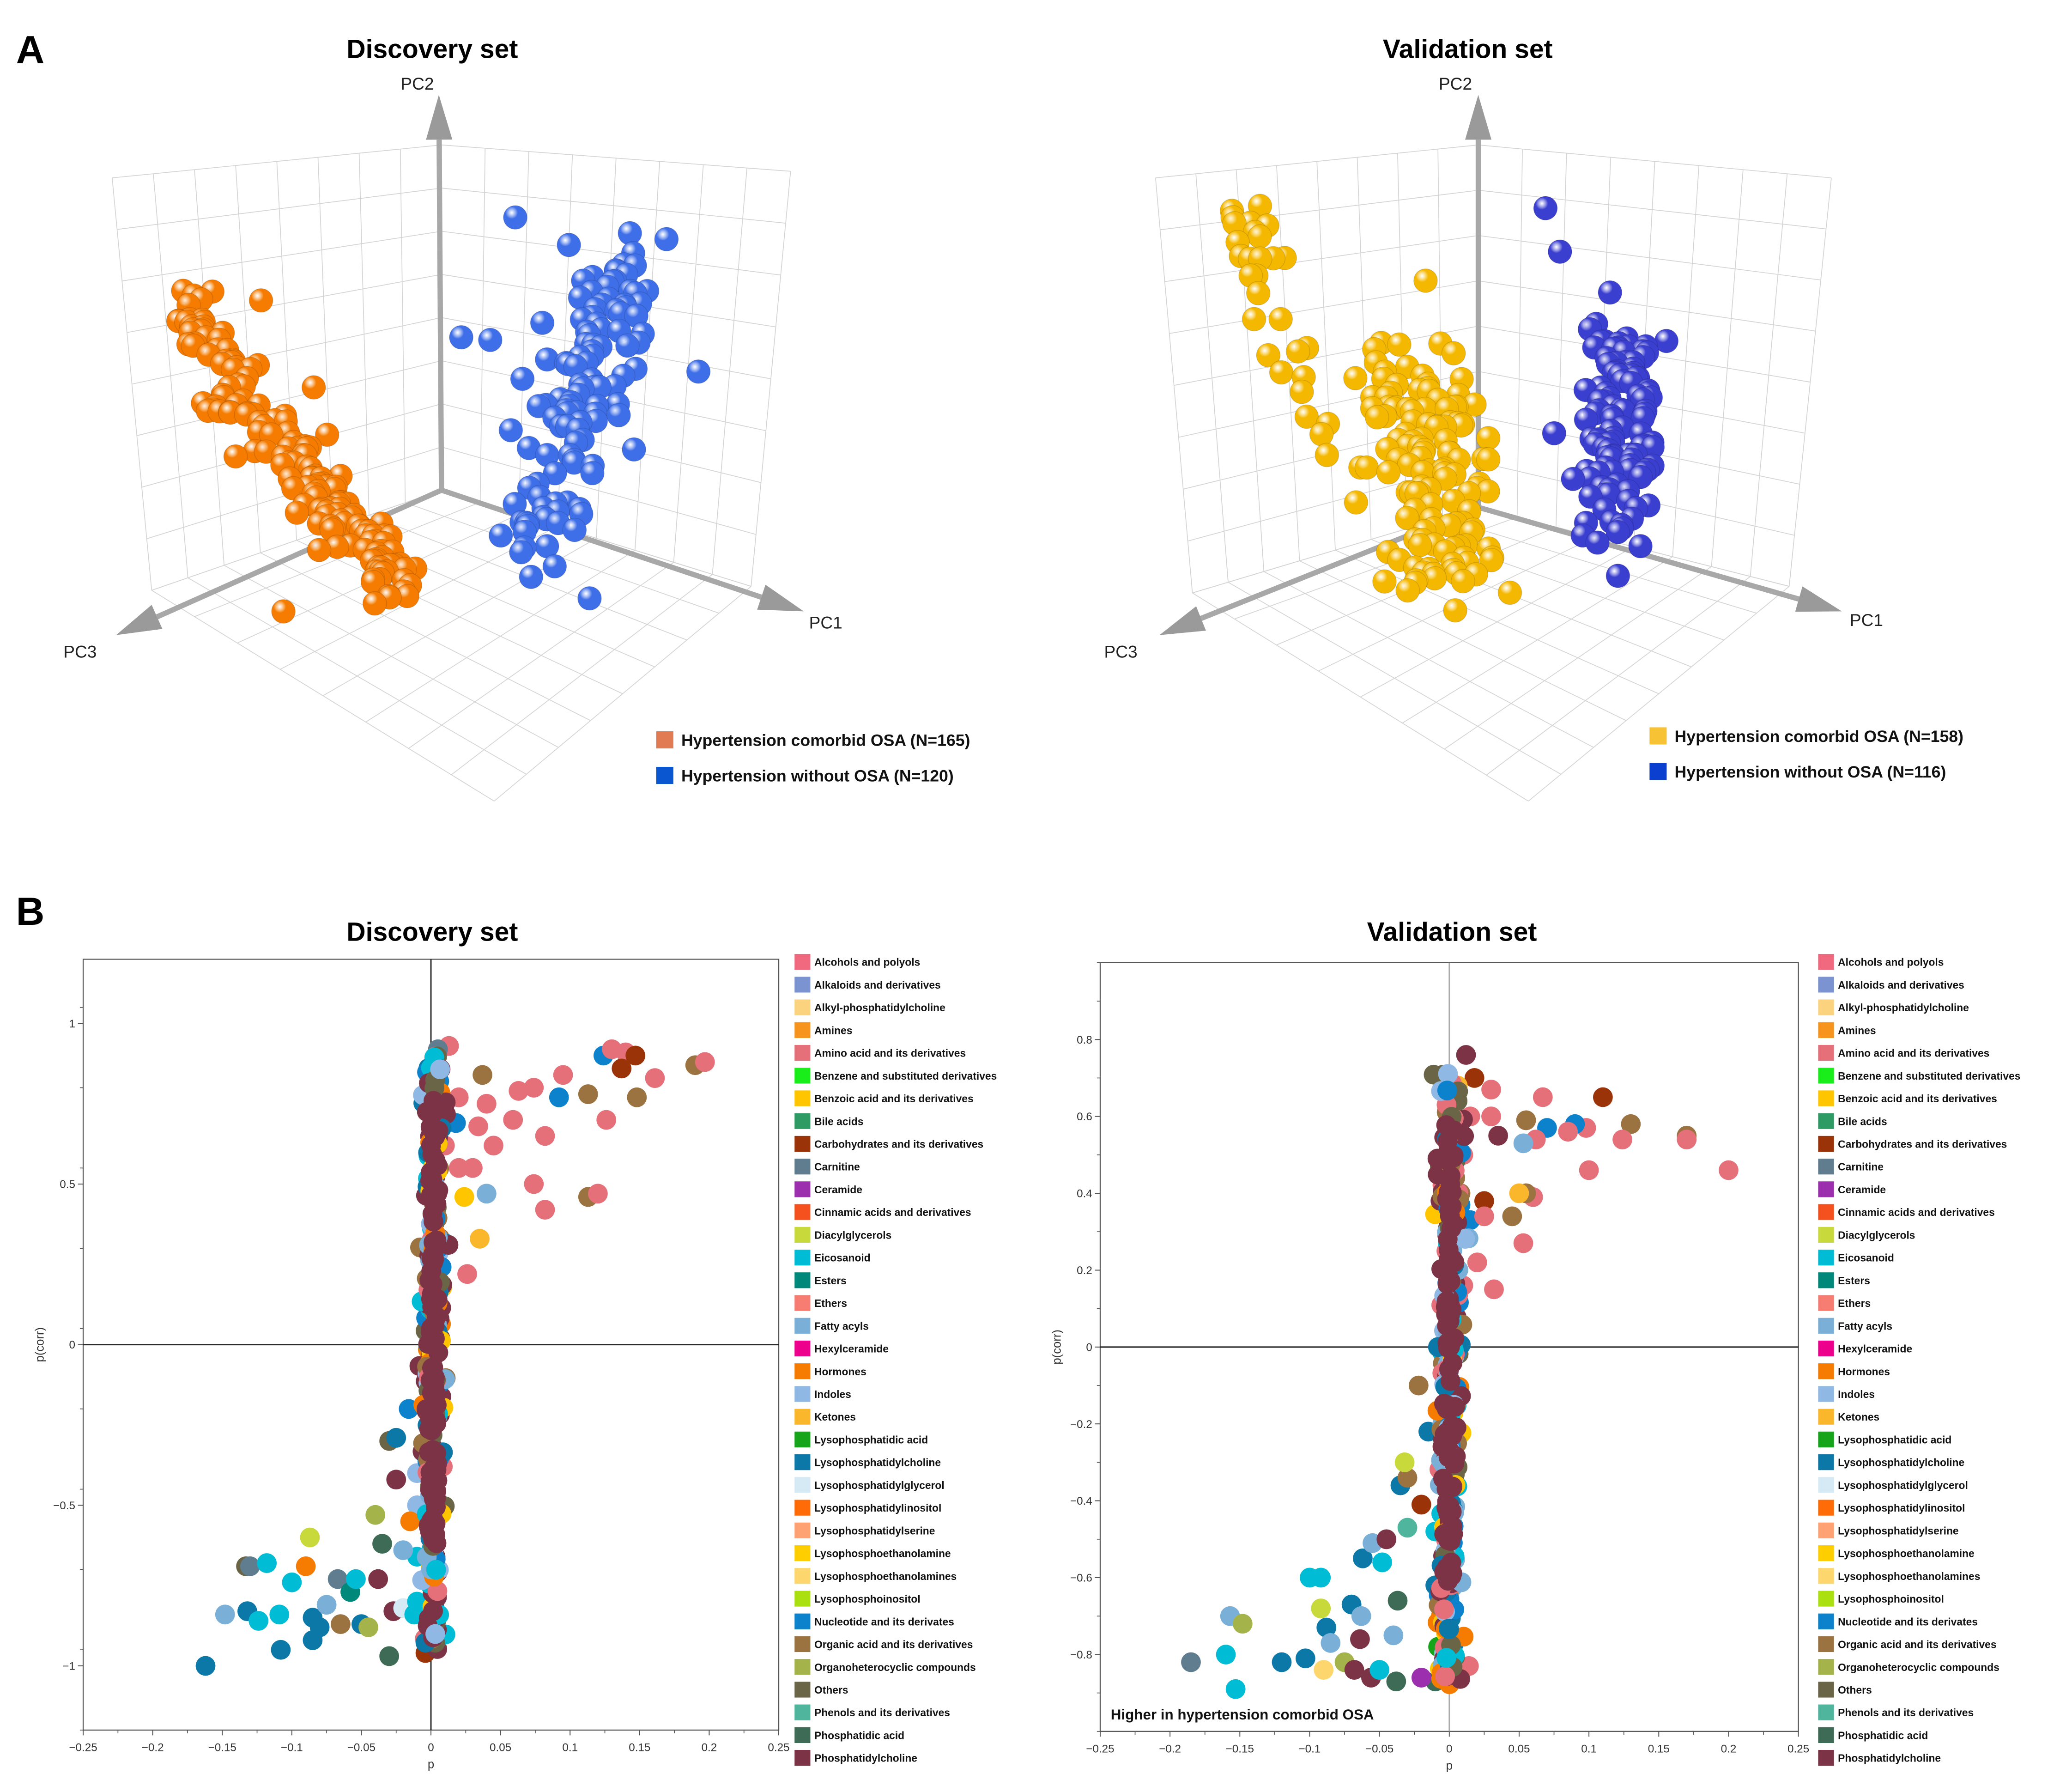 Image resolution: width=2066 pixels, height=1792 pixels. What do you see at coordinates (1081, 1655) in the screenshot?
I see `y-tick-label: −0.8` at bounding box center [1081, 1655].